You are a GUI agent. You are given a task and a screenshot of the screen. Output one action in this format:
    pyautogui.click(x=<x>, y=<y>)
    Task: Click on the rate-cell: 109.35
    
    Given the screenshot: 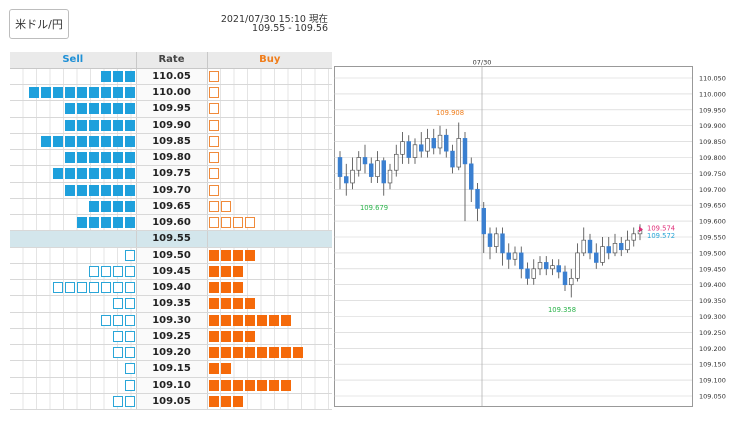 What is the action you would take?
    pyautogui.click(x=172, y=304)
    